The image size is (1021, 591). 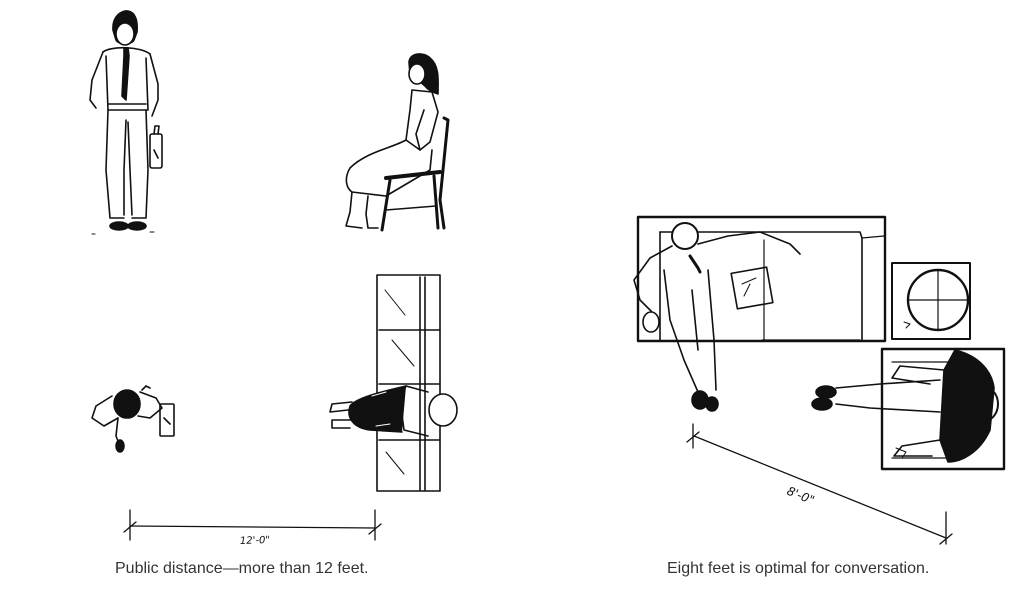 What do you see at coordinates (126, 122) in the screenshot?
I see `standing-man-elevation` at bounding box center [126, 122].